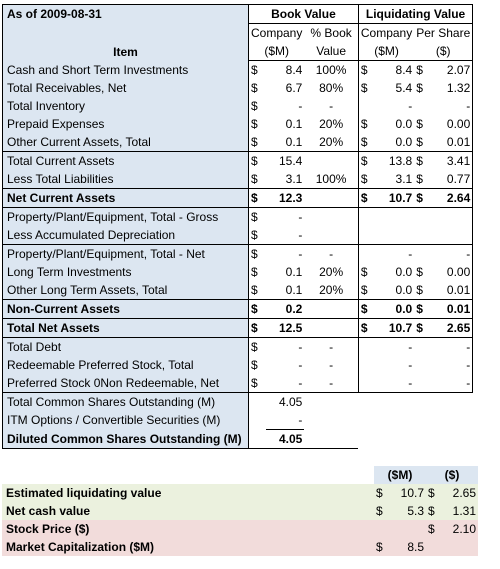 The image size is (500, 569). Describe the element at coordinates (125, 309) in the screenshot. I see `row-label: Non-Current Assets` at that location.